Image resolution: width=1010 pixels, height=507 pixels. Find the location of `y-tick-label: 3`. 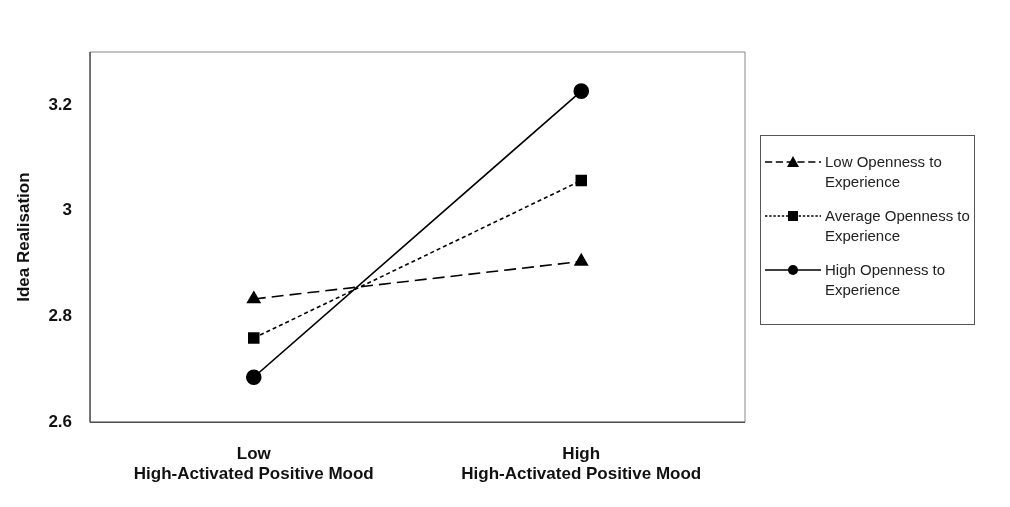

y-tick-label: 3 is located at coordinates (67, 210).